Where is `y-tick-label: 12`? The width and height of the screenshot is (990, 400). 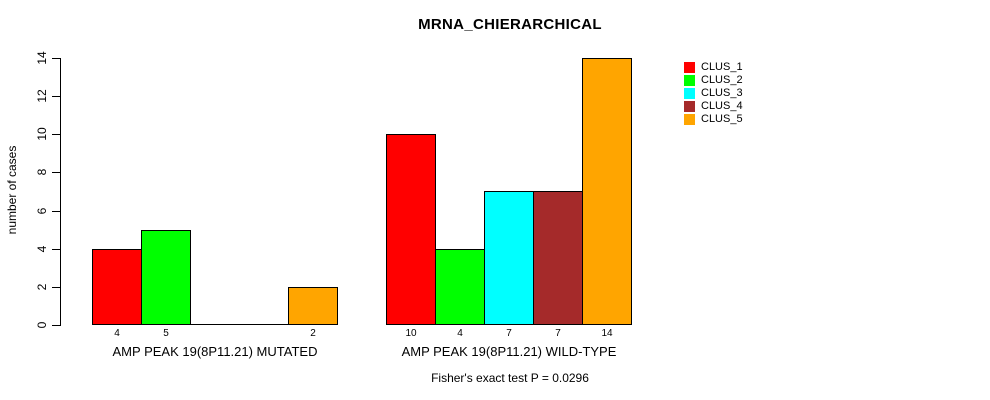 y-tick-label: 12 is located at coordinates (42, 96).